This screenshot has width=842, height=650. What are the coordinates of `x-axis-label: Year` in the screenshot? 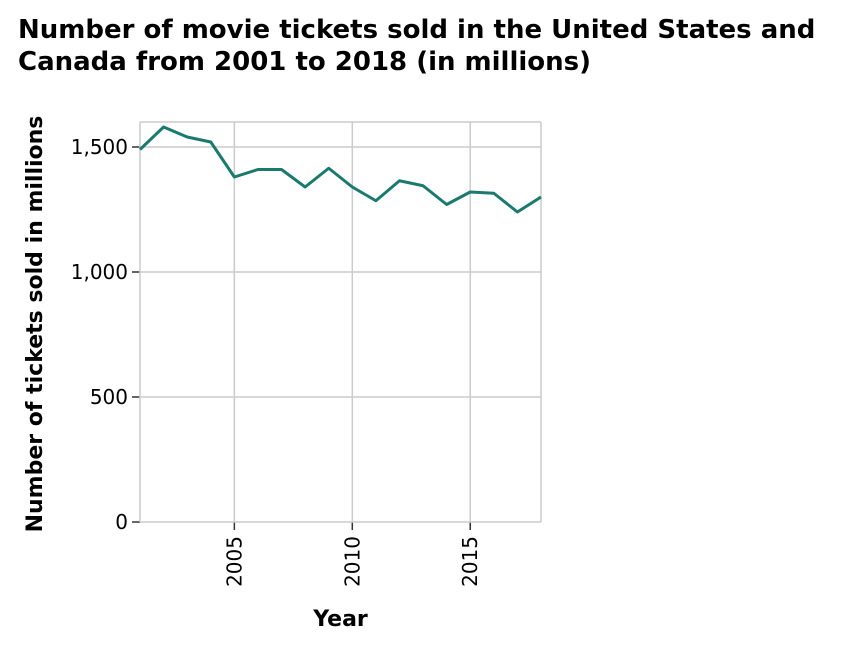 It's located at (340, 619).